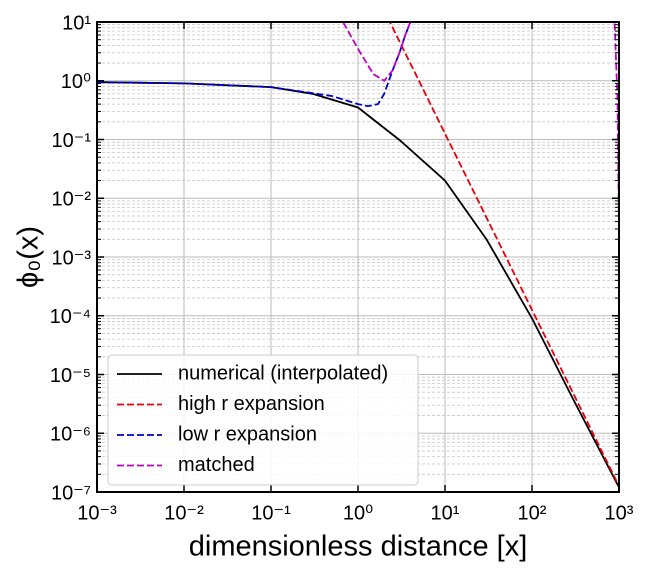 The height and width of the screenshot is (576, 648). What do you see at coordinates (184, 513) in the screenshot?
I see `x-tick-label: 10⁻²` at bounding box center [184, 513].